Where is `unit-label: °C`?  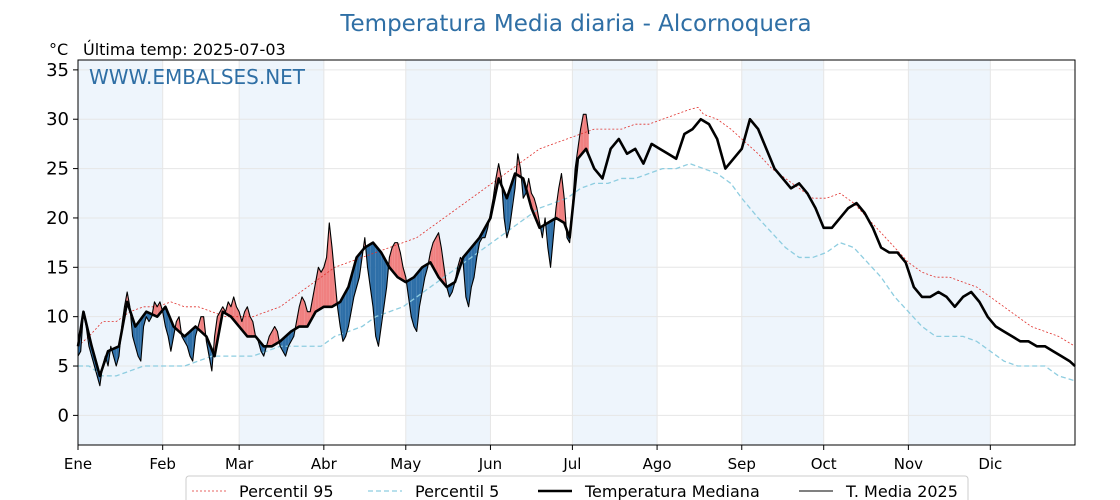 unit-label: °C is located at coordinates (58, 49).